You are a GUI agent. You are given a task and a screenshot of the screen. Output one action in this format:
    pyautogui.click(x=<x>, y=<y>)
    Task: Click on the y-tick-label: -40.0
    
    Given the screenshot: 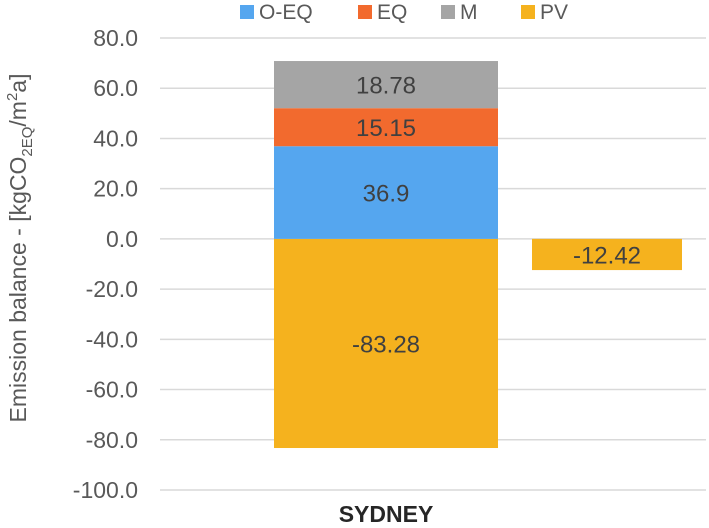 What is the action you would take?
    pyautogui.click(x=112, y=339)
    